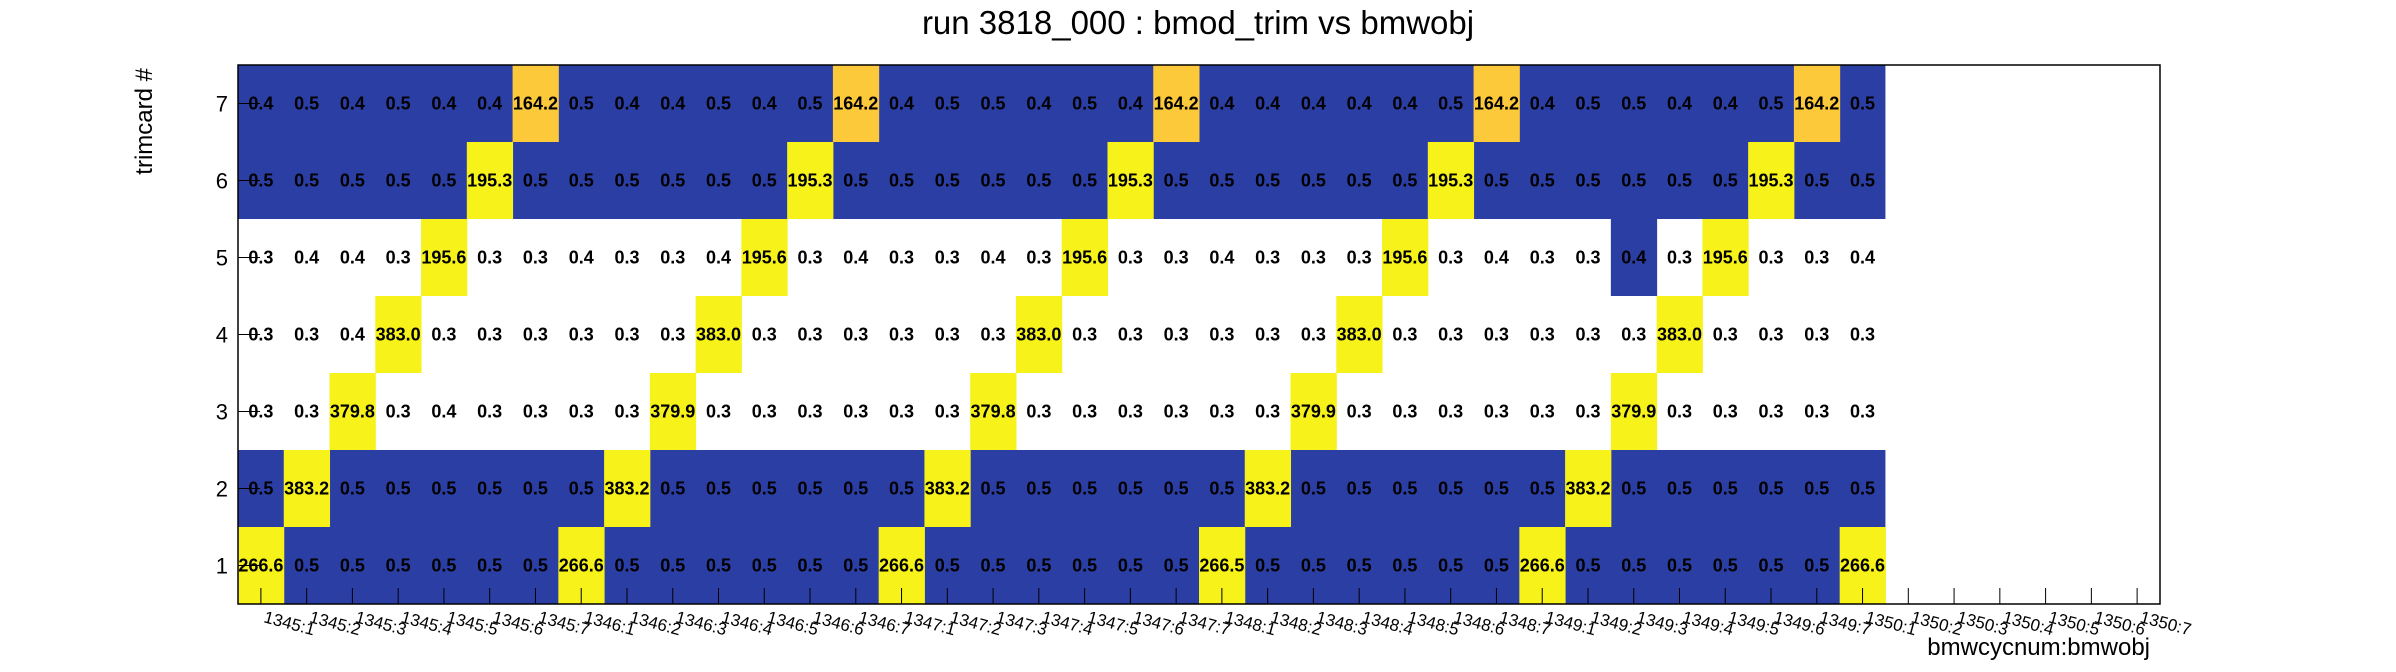 The height and width of the screenshot is (672, 2396). What do you see at coordinates (2038, 647) in the screenshot?
I see `x-axis-title: bmwcycnum:bmwobj` at bounding box center [2038, 647].